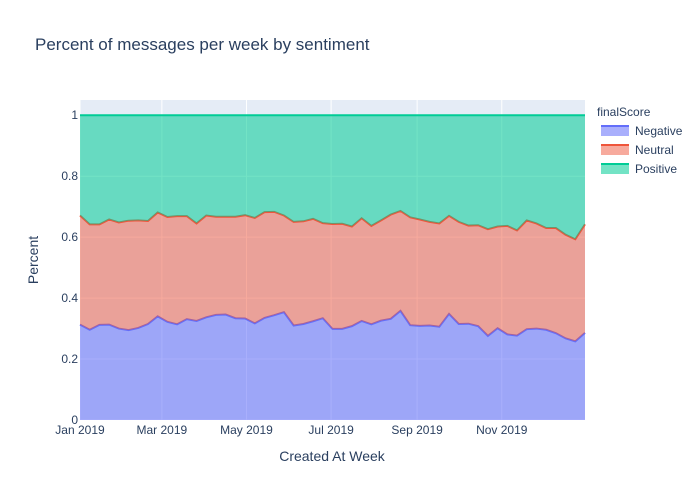 This screenshot has height=500, width=700. Describe the element at coordinates (246, 430) in the screenshot. I see `x-tick-label: May 2019` at that location.